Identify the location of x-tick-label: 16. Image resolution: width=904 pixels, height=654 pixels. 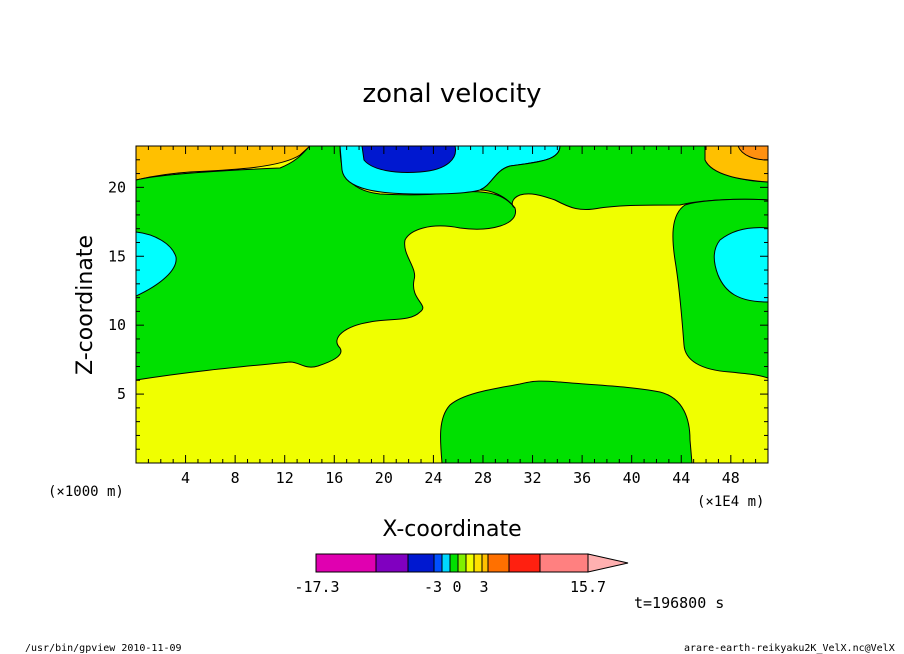
(334, 478).